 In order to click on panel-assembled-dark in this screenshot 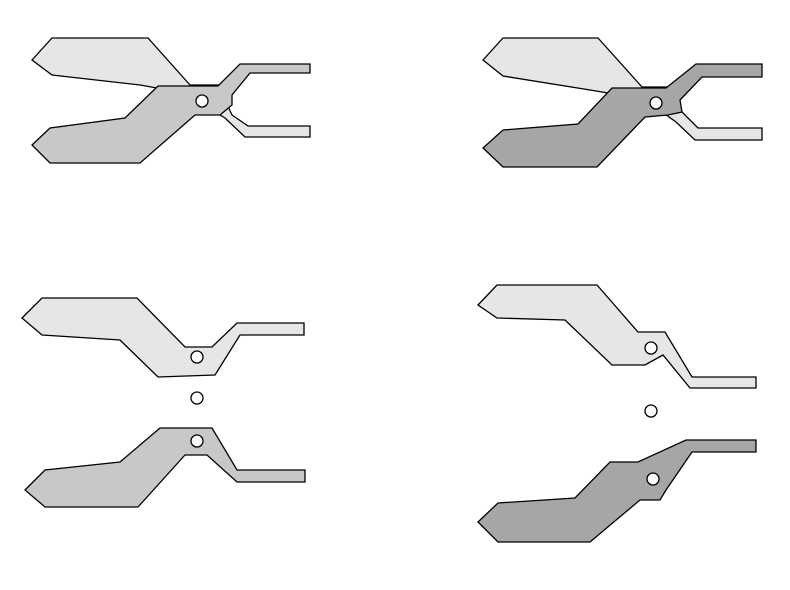, I will do `click(622, 102)`.